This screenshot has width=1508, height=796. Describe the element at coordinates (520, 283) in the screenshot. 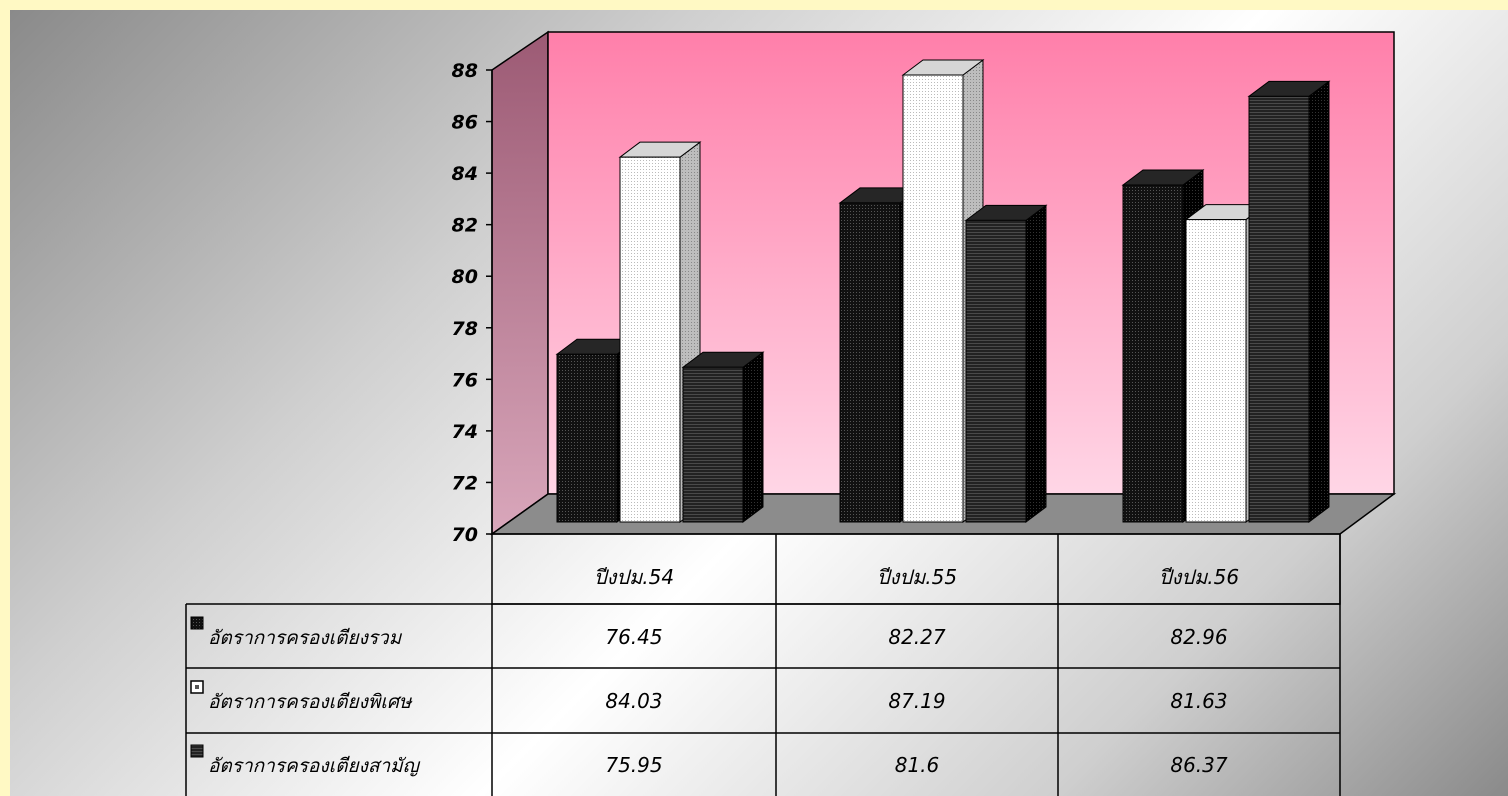

I see `chart-side-wall` at that location.